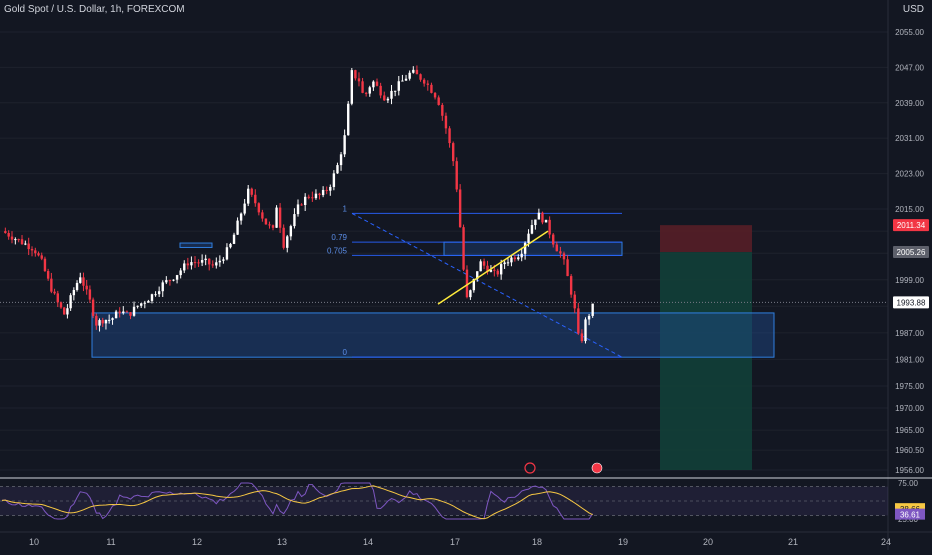  Describe the element at coordinates (530, 468) in the screenshot. I see `flash-event-icon` at that location.